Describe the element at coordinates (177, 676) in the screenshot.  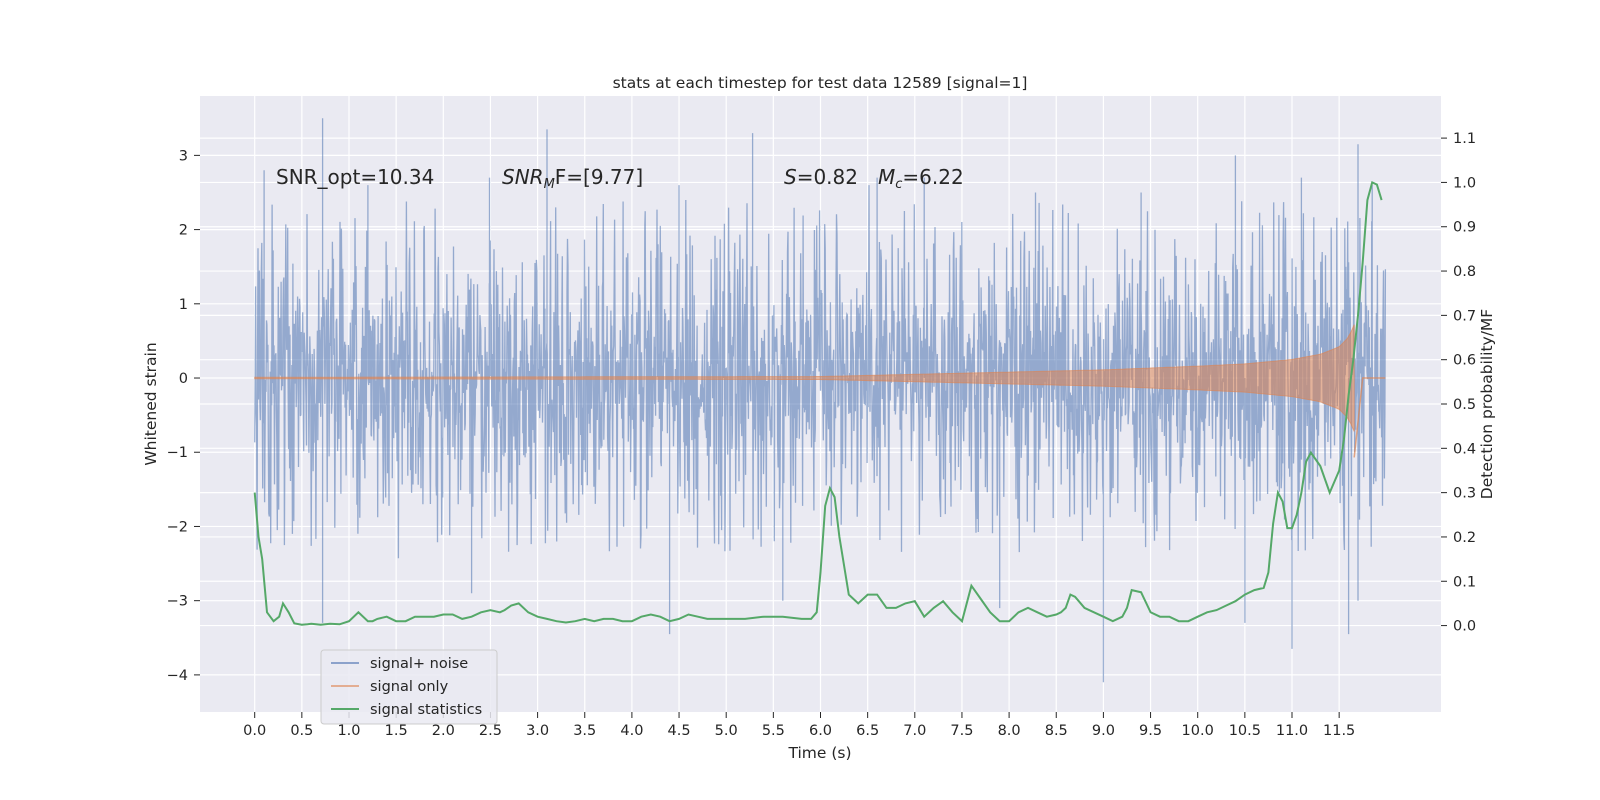
I see `y-tick-label: −4` at that location.